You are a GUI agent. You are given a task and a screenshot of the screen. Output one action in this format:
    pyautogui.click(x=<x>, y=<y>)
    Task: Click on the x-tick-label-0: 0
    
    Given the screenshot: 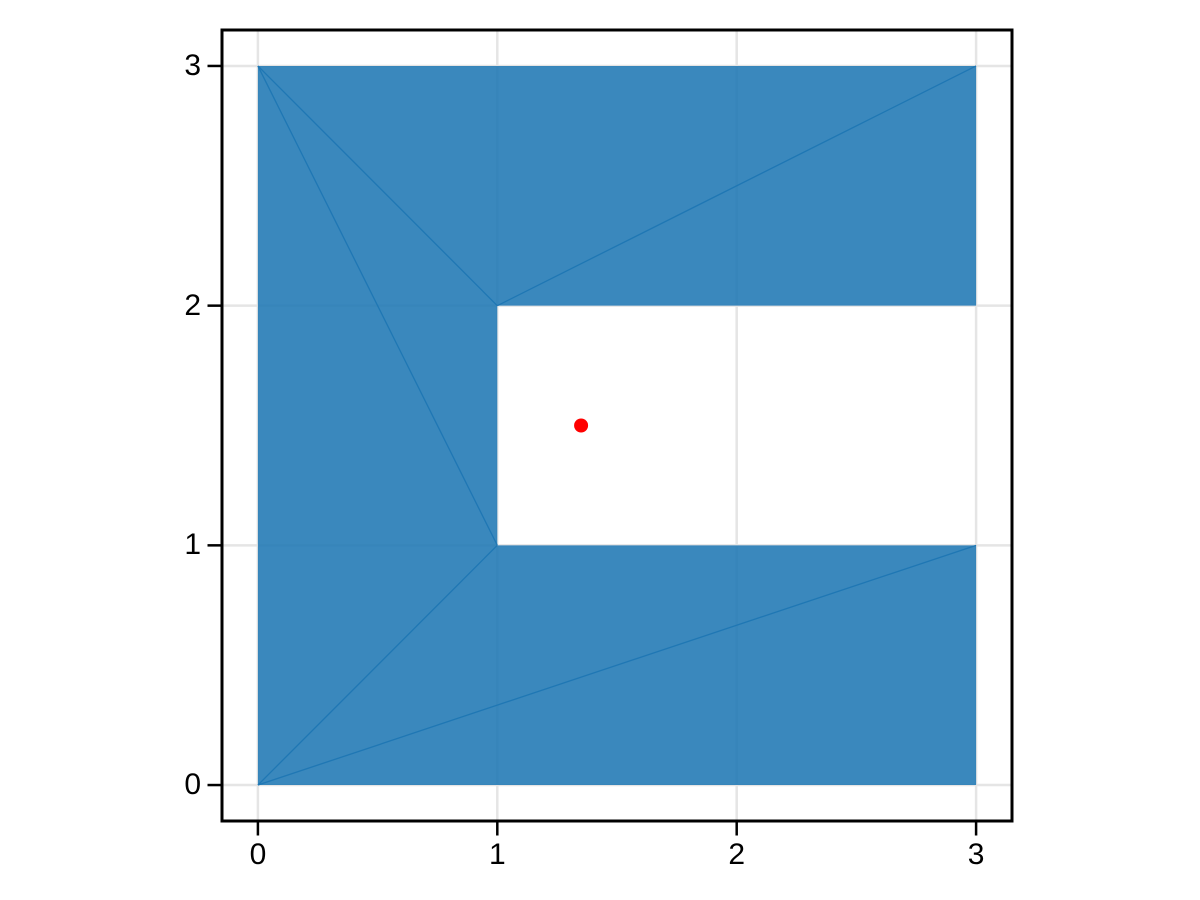 What is the action you would take?
    pyautogui.click(x=258, y=854)
    